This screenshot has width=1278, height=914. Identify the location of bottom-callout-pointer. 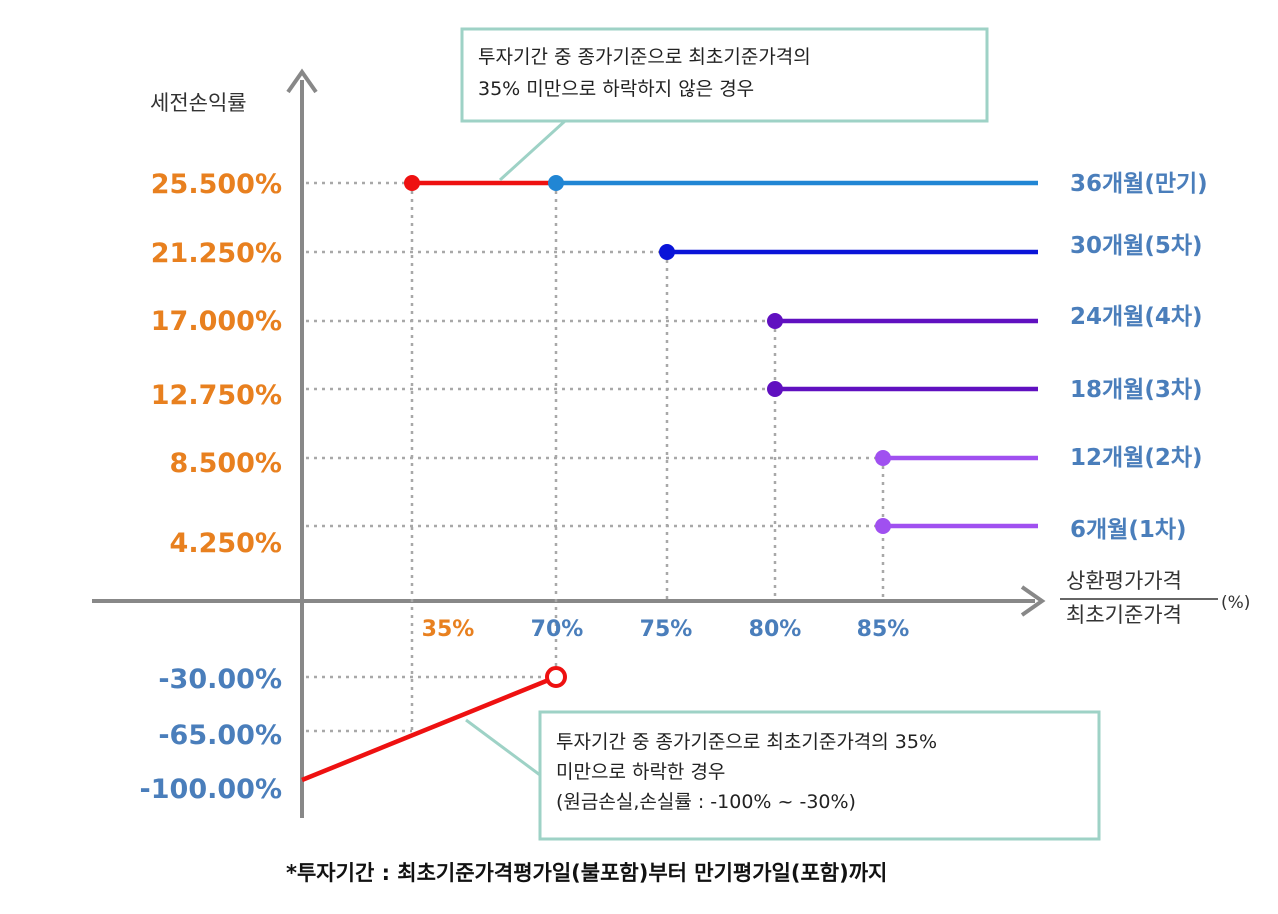
(503, 747).